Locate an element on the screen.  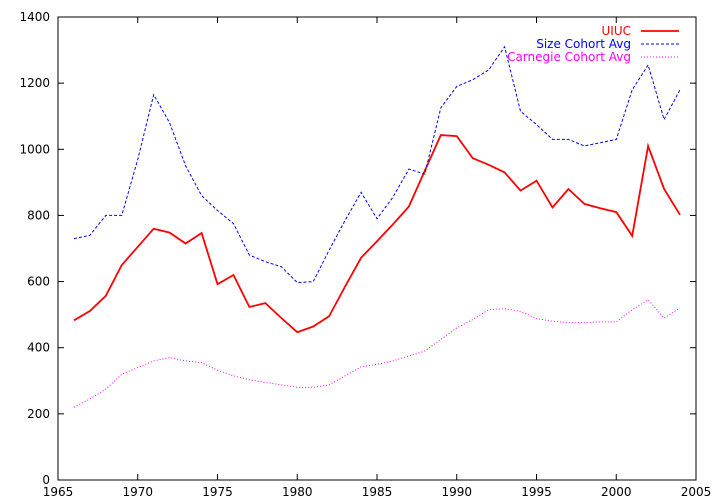
x-tick-label: 1990 is located at coordinates (456, 492).